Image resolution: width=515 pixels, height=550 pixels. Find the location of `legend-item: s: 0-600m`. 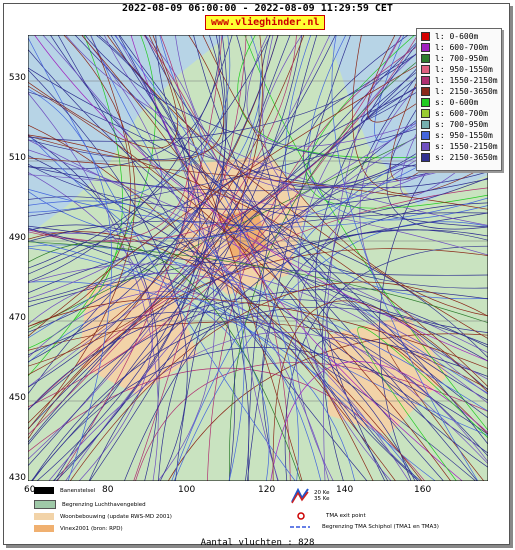

legend-item: s: 0-600m is located at coordinates (461, 102).